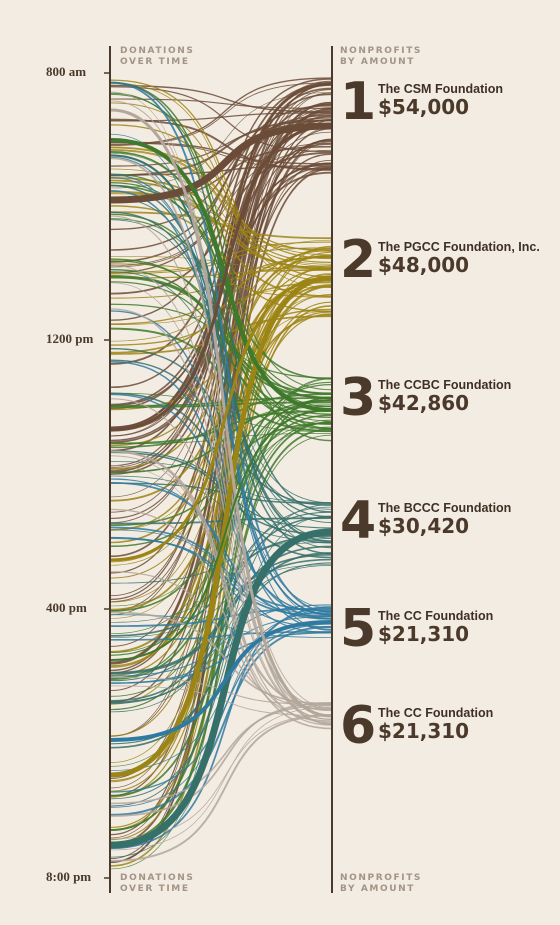  Describe the element at coordinates (358, 629) in the screenshot. I see `rank-number: 5` at that location.